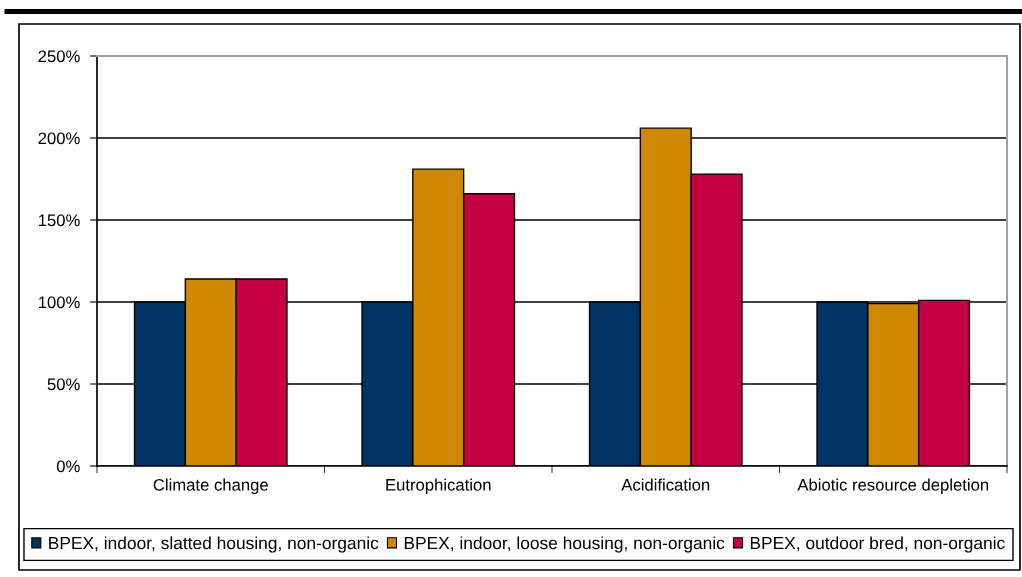 The image size is (1022, 577). I want to click on x-tick-label: Abiotic resource depletion, so click(893, 486).